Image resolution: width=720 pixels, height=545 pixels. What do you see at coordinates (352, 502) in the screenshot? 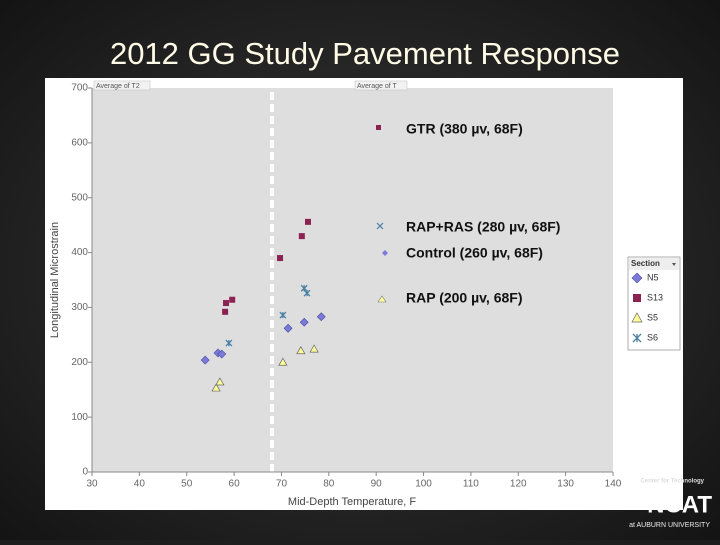
I see `x-axis-label: Mid-Depth Temperature, F` at bounding box center [352, 502].